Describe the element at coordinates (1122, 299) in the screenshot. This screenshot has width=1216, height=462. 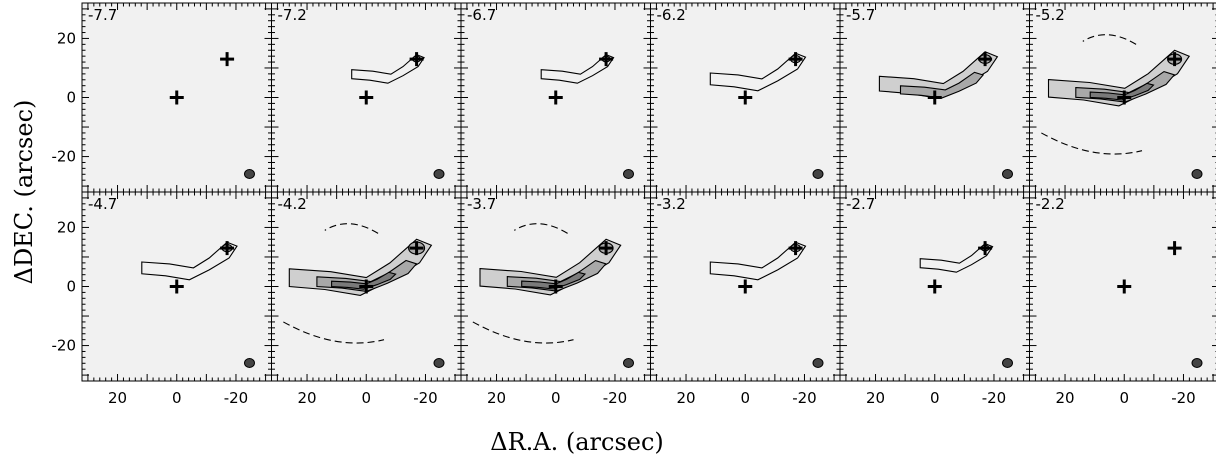
I see `panel: -2.2 20 0 -20` at that location.